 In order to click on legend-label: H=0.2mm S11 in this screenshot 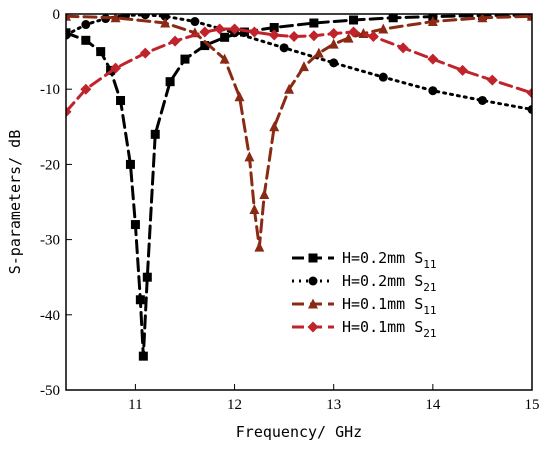, I will do `click(389, 260)`.